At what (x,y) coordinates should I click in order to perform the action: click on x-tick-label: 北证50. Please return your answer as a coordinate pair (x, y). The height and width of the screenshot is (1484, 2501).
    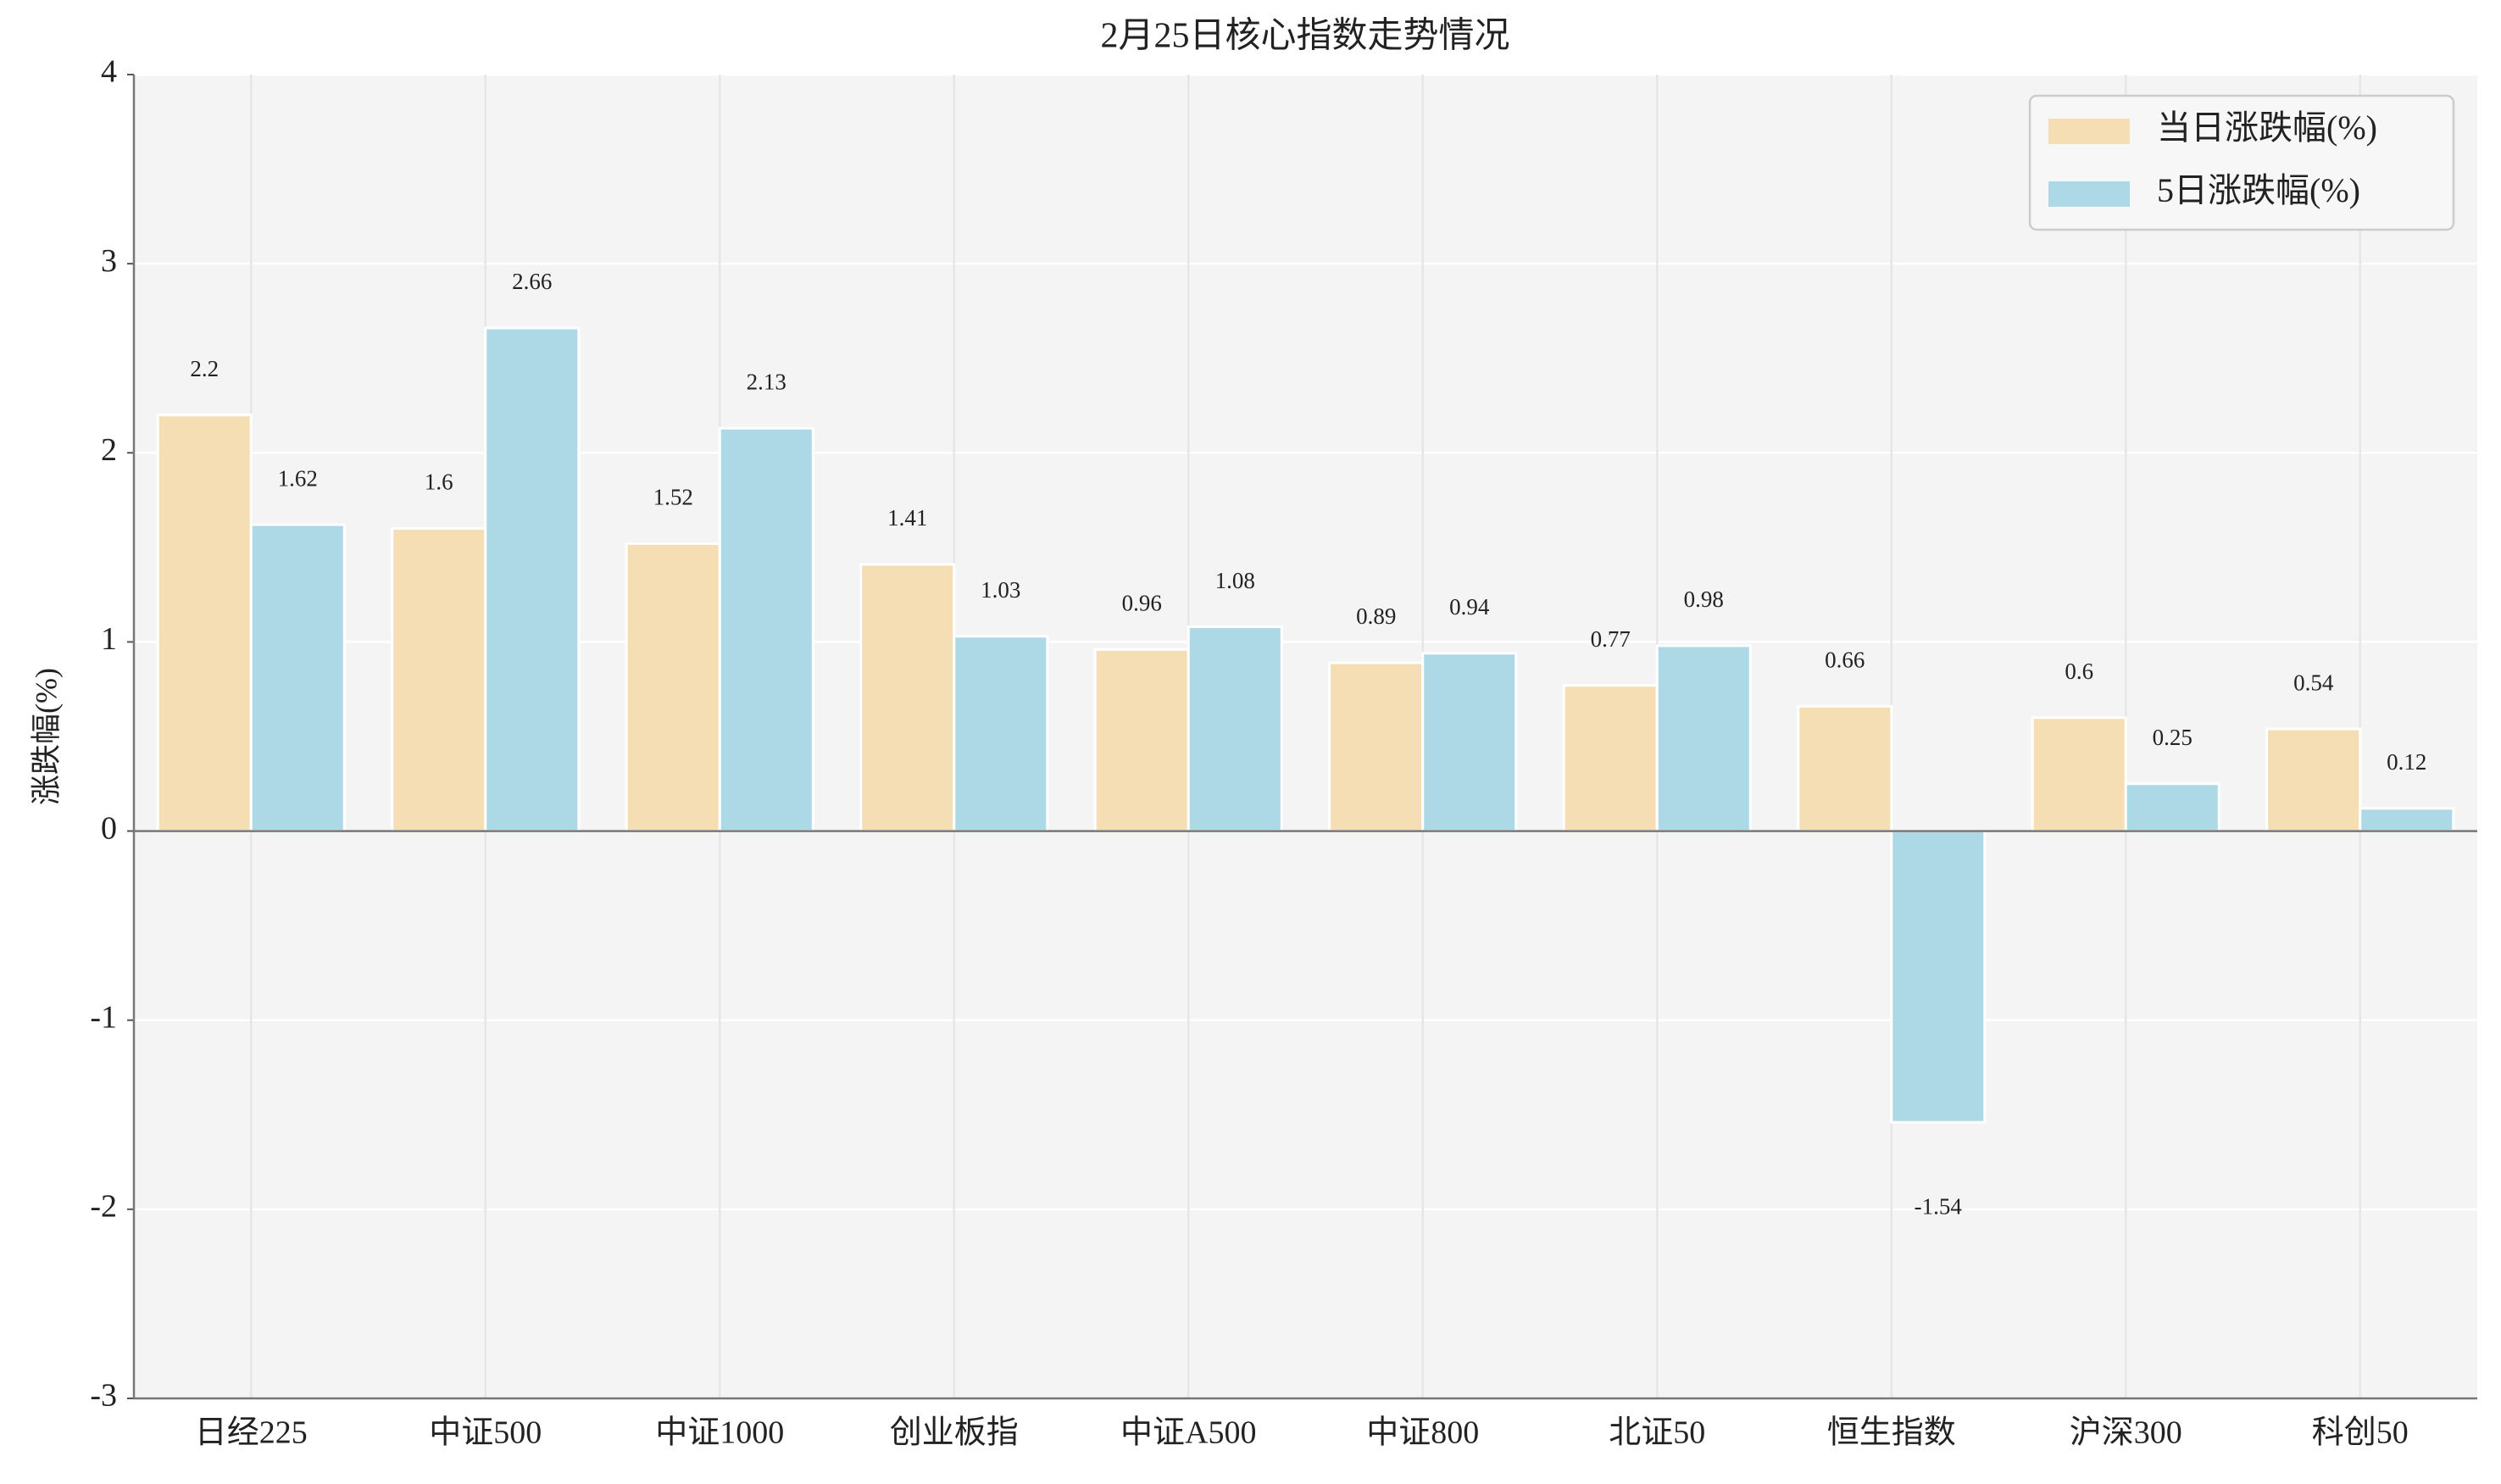
    Looking at the image, I should click on (1657, 1433).